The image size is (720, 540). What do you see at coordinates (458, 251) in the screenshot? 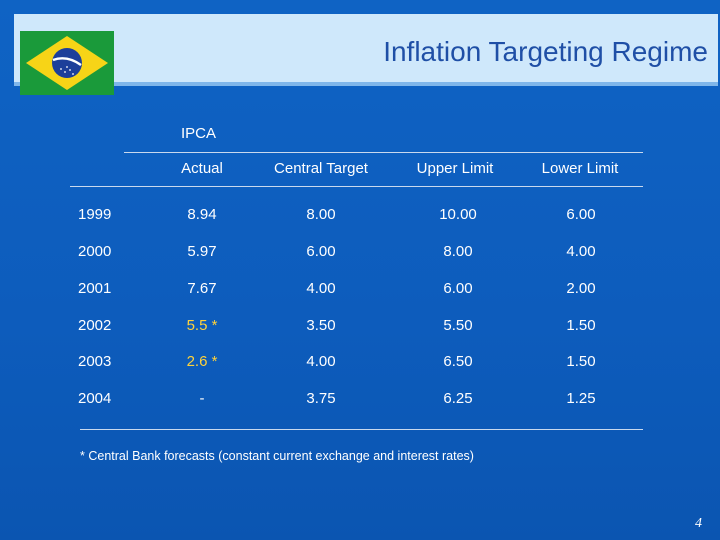
I see `cell-upper-limit: 8.00` at bounding box center [458, 251].